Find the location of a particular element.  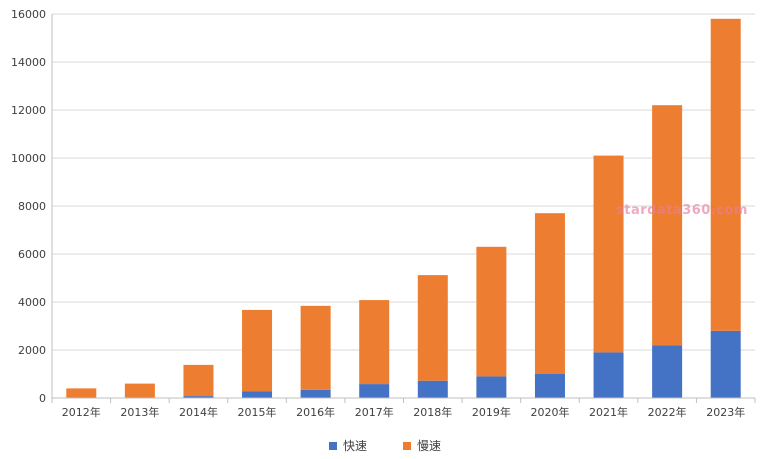

y-axis: 0 2000 4000 6000 8000 10000 12000 14000 16000 is located at coordinates (32, 206).